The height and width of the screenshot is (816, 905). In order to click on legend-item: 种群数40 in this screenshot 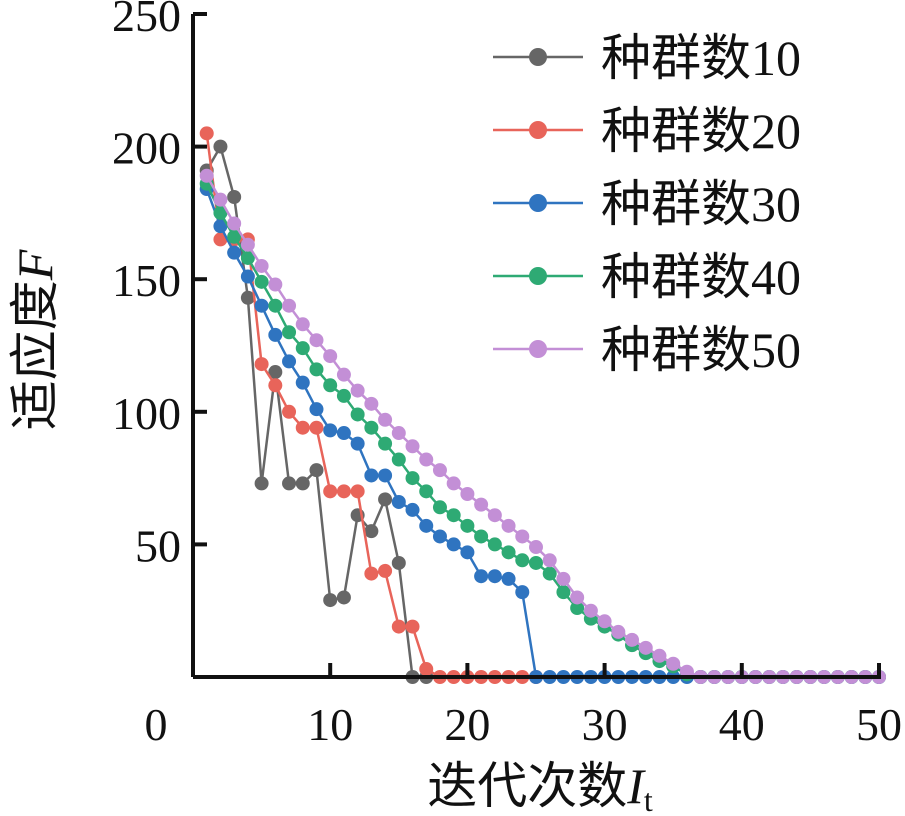, I will do `click(647, 277)`.